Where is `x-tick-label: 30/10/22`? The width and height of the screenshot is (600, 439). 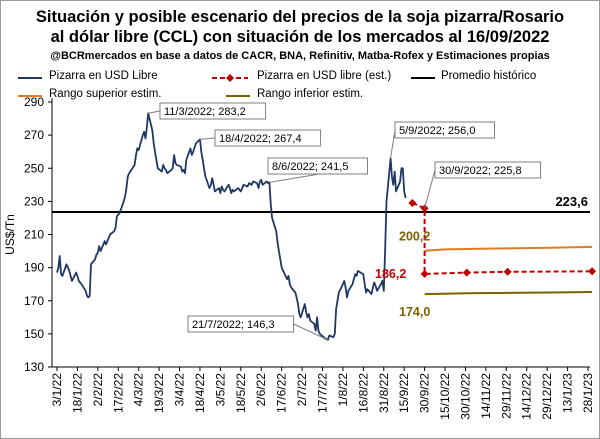 x-tick-label: 30/10/22 is located at coordinates (465, 396).